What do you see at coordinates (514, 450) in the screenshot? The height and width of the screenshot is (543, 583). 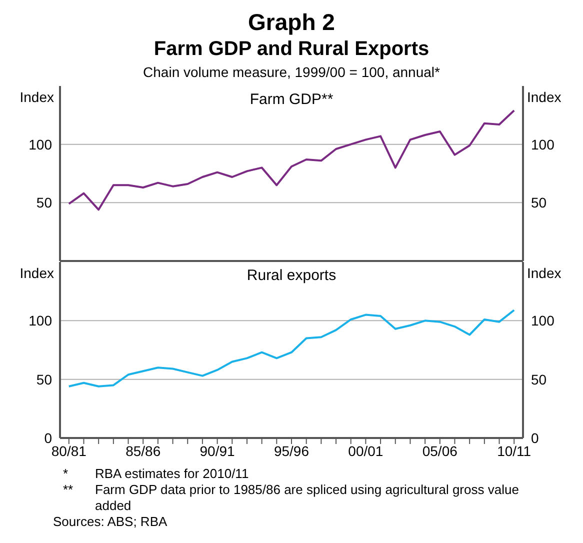 I see `x-tick-label: 10/11` at bounding box center [514, 450].